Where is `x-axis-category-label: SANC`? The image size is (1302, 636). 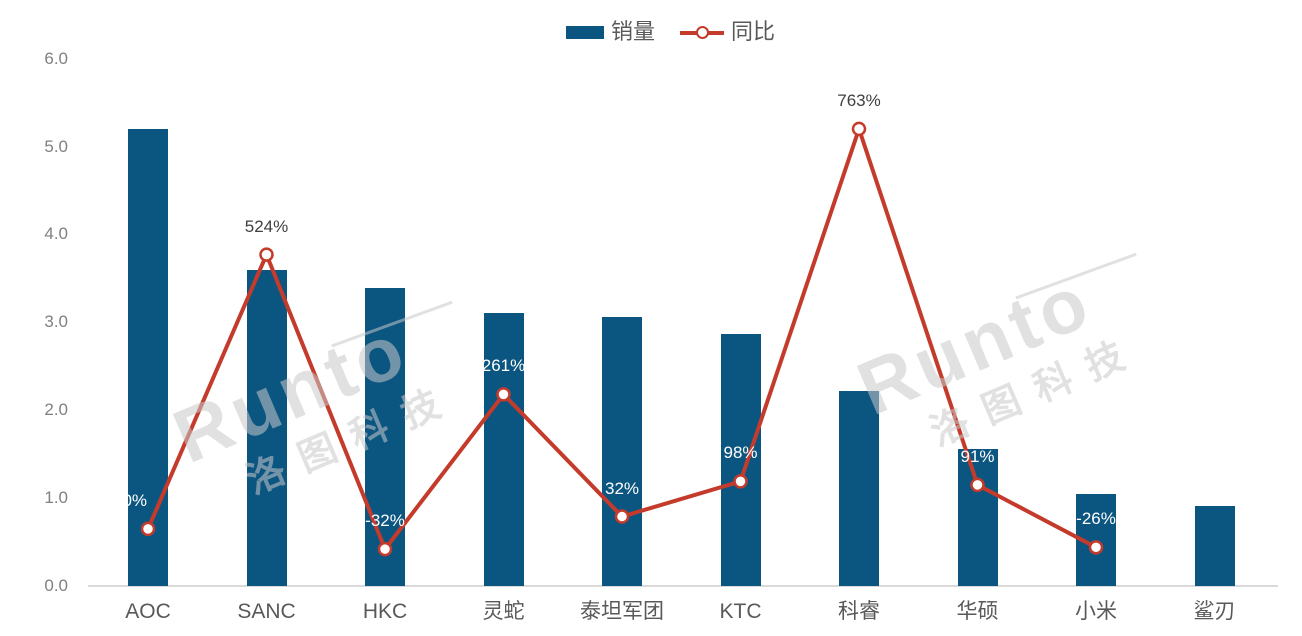 x-axis-category-label: SANC is located at coordinates (266, 611).